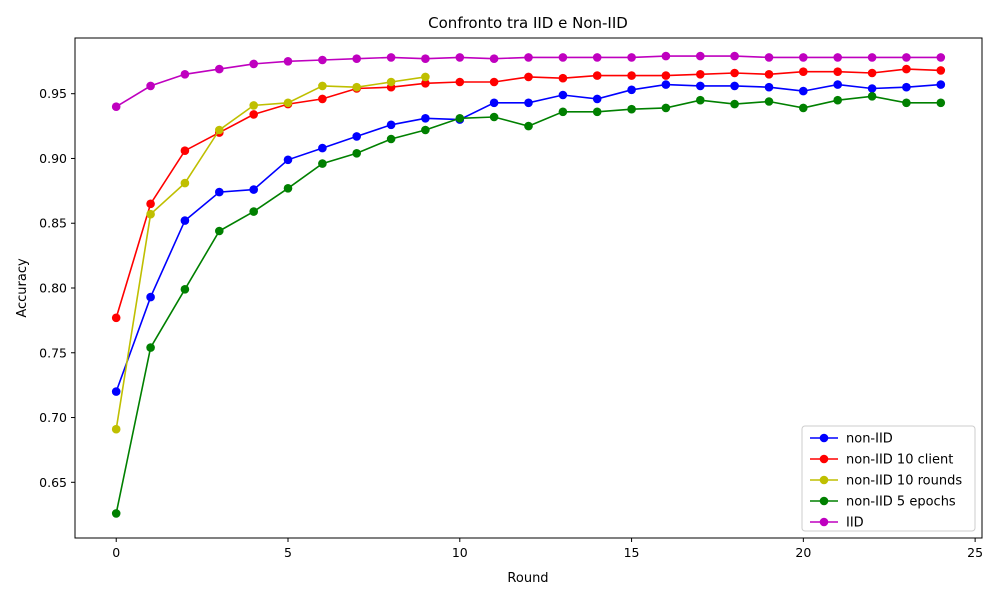  What do you see at coordinates (53, 223) in the screenshot?
I see `y-tick-label: 0.85` at bounding box center [53, 223].